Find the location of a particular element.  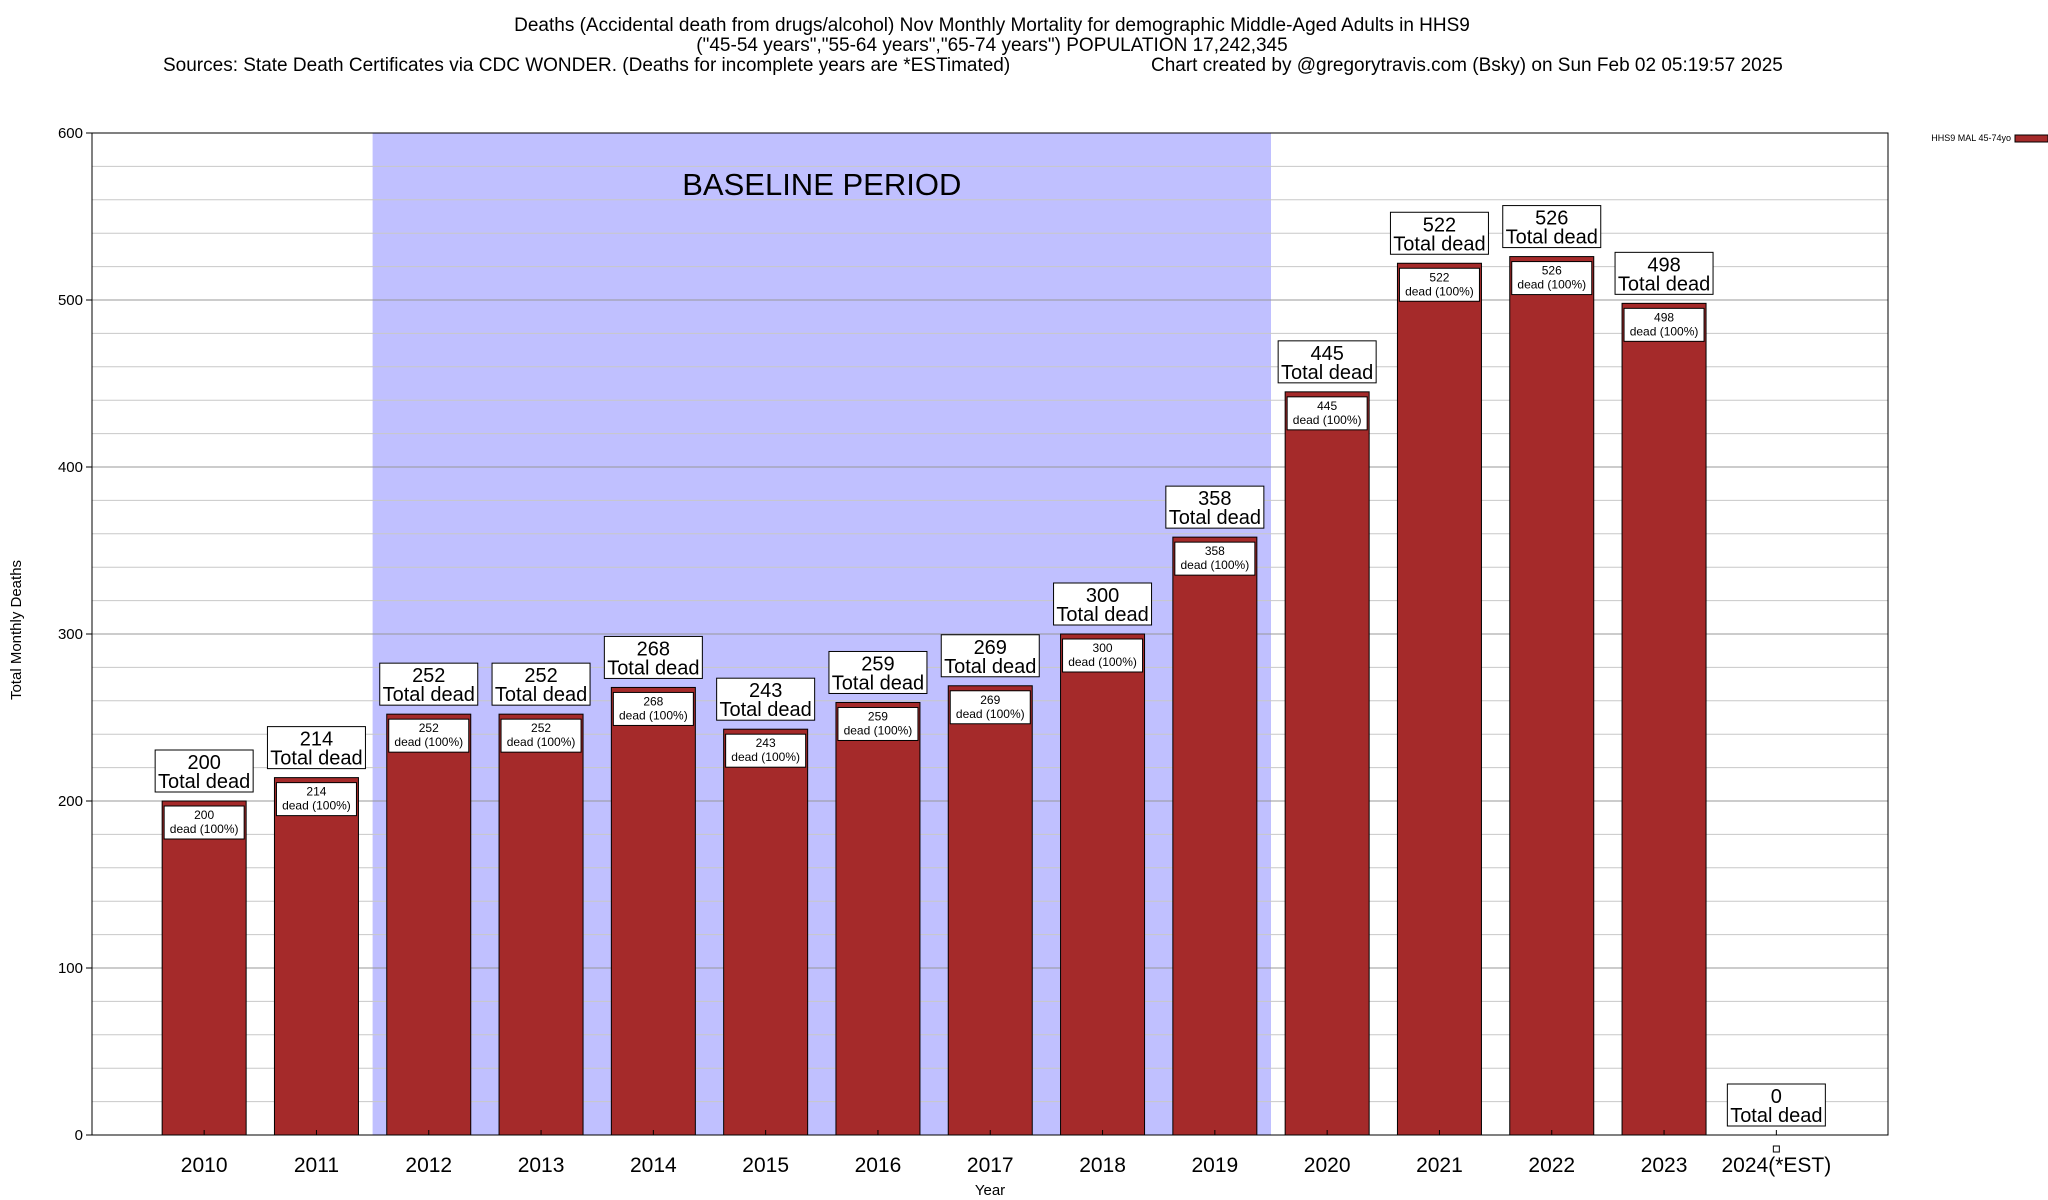

total-label-value: 259 is located at coordinates (877, 664).